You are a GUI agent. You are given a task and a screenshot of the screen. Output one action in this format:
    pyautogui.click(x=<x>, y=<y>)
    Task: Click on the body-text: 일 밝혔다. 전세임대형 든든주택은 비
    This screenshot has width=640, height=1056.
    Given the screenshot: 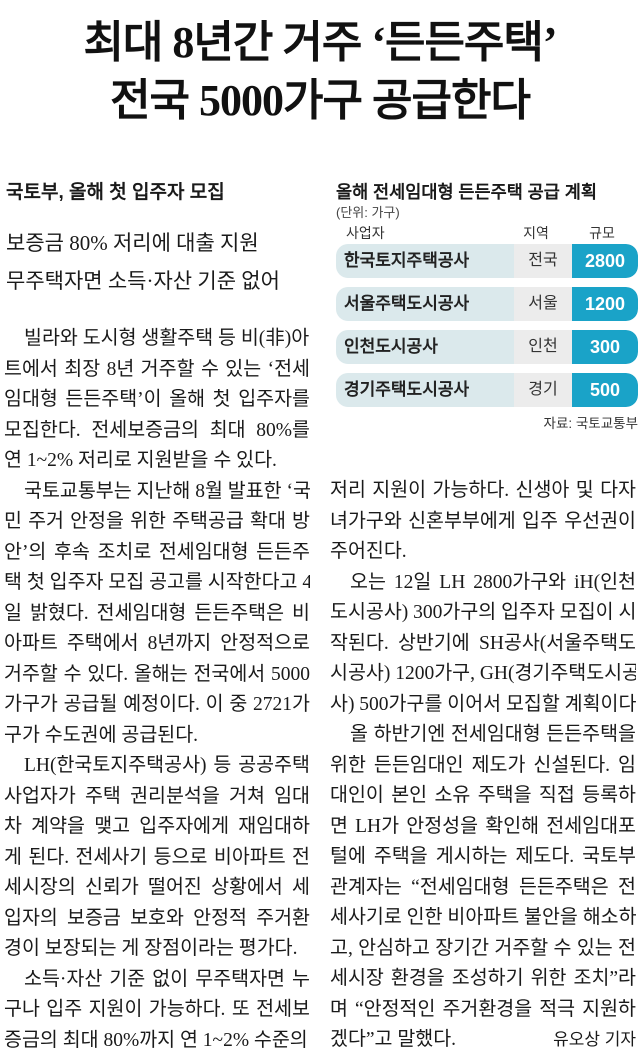 What is the action you would take?
    pyautogui.click(x=157, y=613)
    